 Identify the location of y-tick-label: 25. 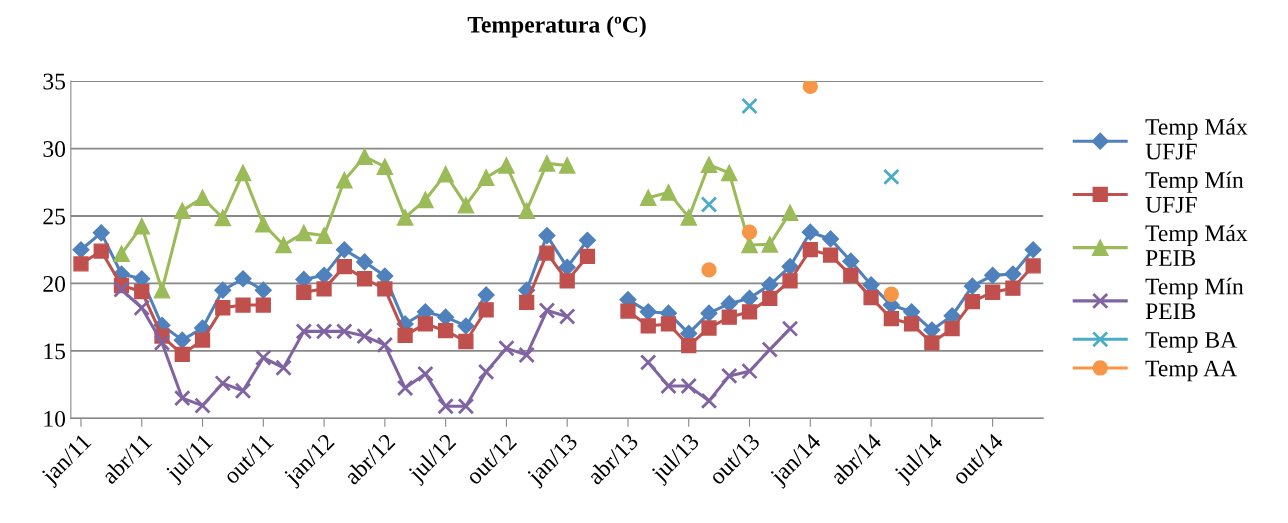
(54, 216).